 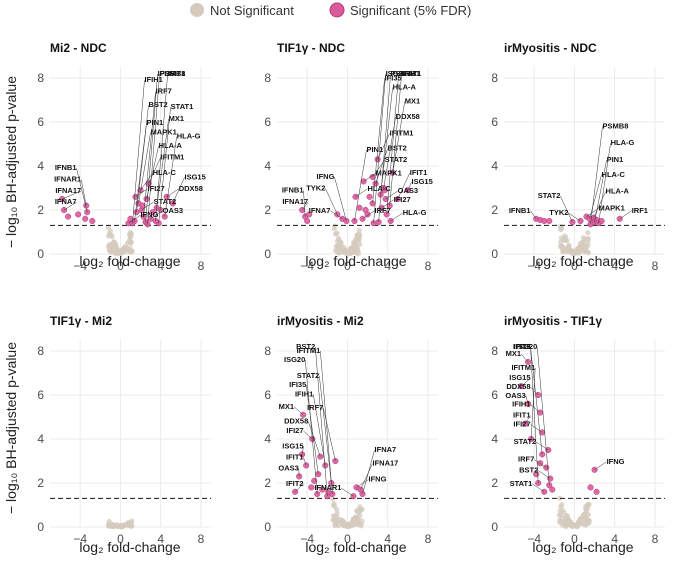 What do you see at coordinates (374, 149) in the screenshot?
I see `gene-label: PIN1` at bounding box center [374, 149].